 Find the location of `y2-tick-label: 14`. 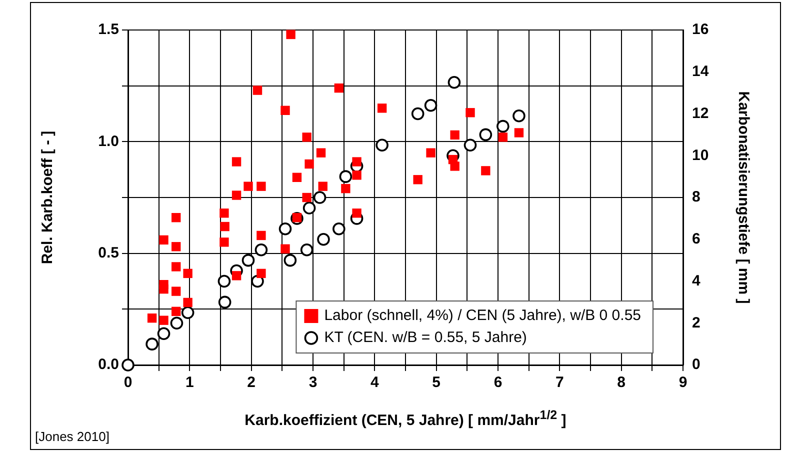

y2-tick-label: 14 is located at coordinates (701, 71).